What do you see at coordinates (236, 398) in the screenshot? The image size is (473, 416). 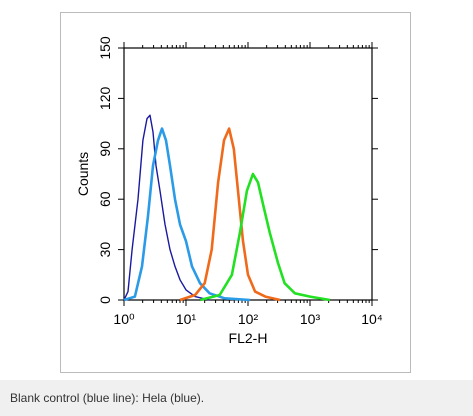 I see `caption: Blank control (blue line): Hela (blue).` at bounding box center [236, 398].